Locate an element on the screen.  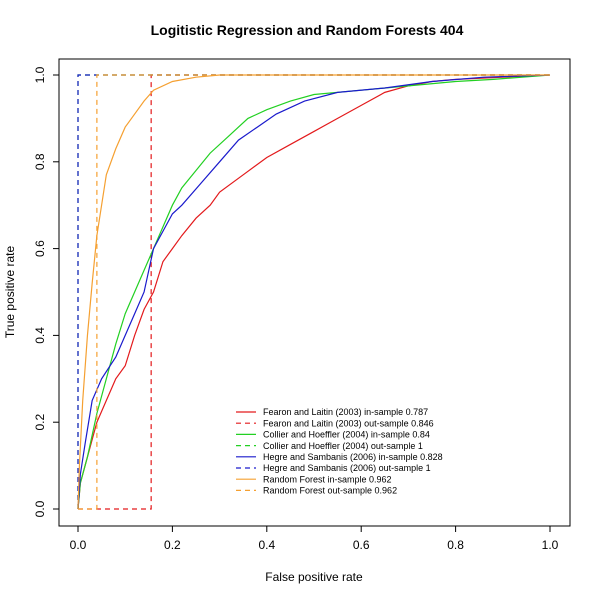
legend-entry: Random Forest in-sample 0.962 is located at coordinates (327, 479).